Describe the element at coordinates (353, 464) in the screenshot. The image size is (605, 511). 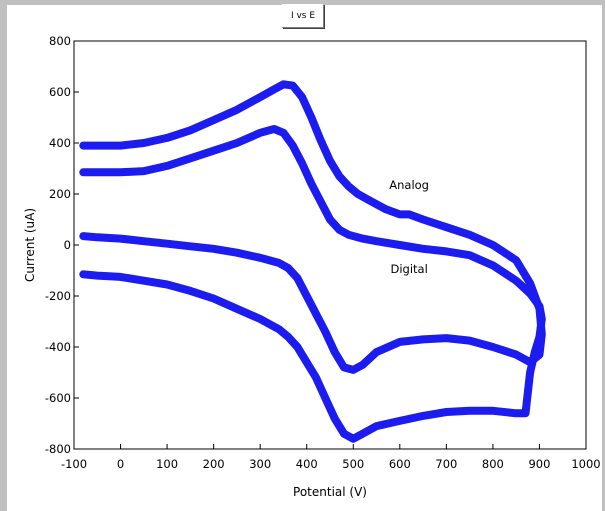
I see `x-tick-label: 500` at that location.